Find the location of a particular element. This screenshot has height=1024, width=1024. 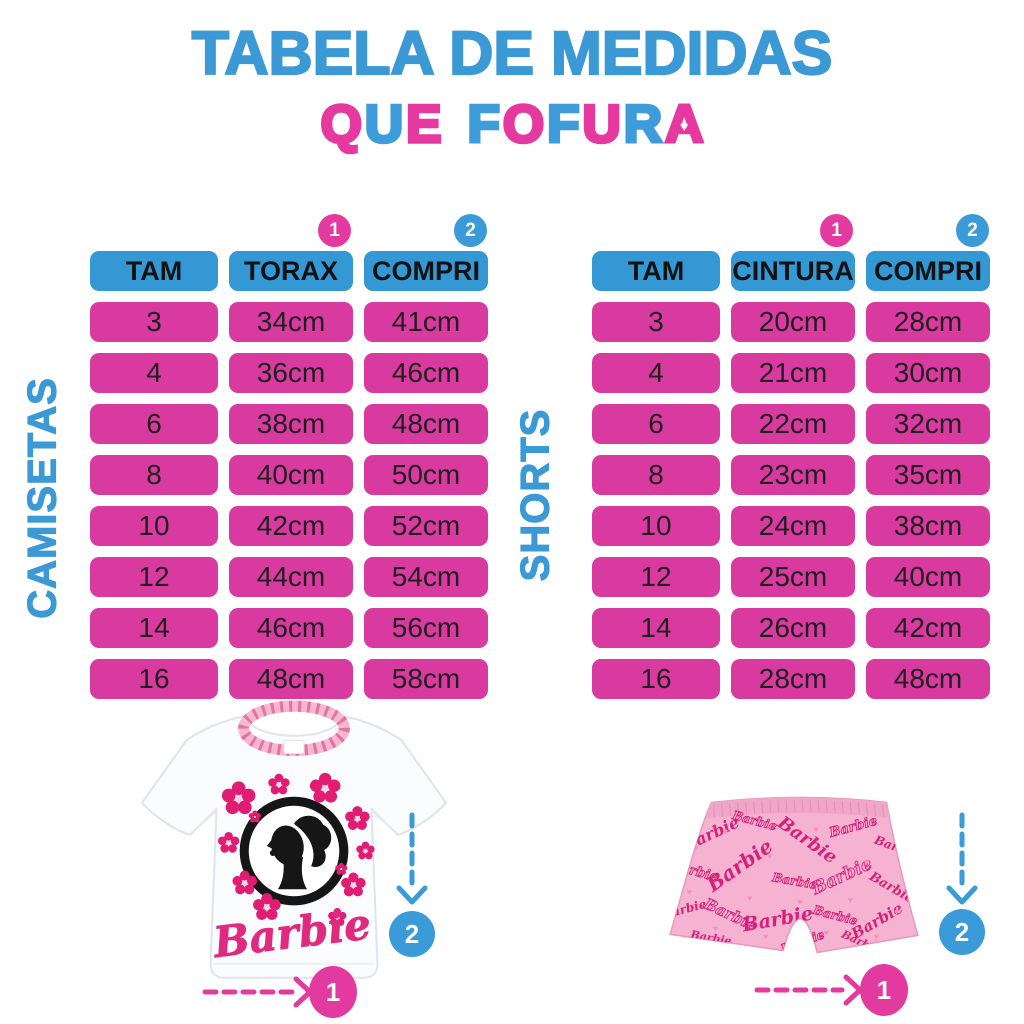

waistband-gathers is located at coordinates (798, 808).